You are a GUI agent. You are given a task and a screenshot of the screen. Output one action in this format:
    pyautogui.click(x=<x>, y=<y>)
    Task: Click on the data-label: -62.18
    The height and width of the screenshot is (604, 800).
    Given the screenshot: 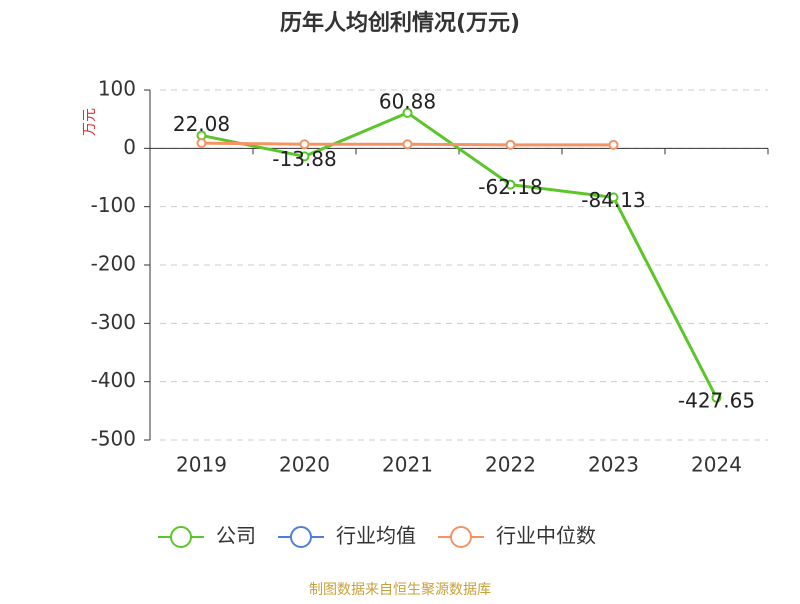 What is the action you would take?
    pyautogui.click(x=510, y=187)
    